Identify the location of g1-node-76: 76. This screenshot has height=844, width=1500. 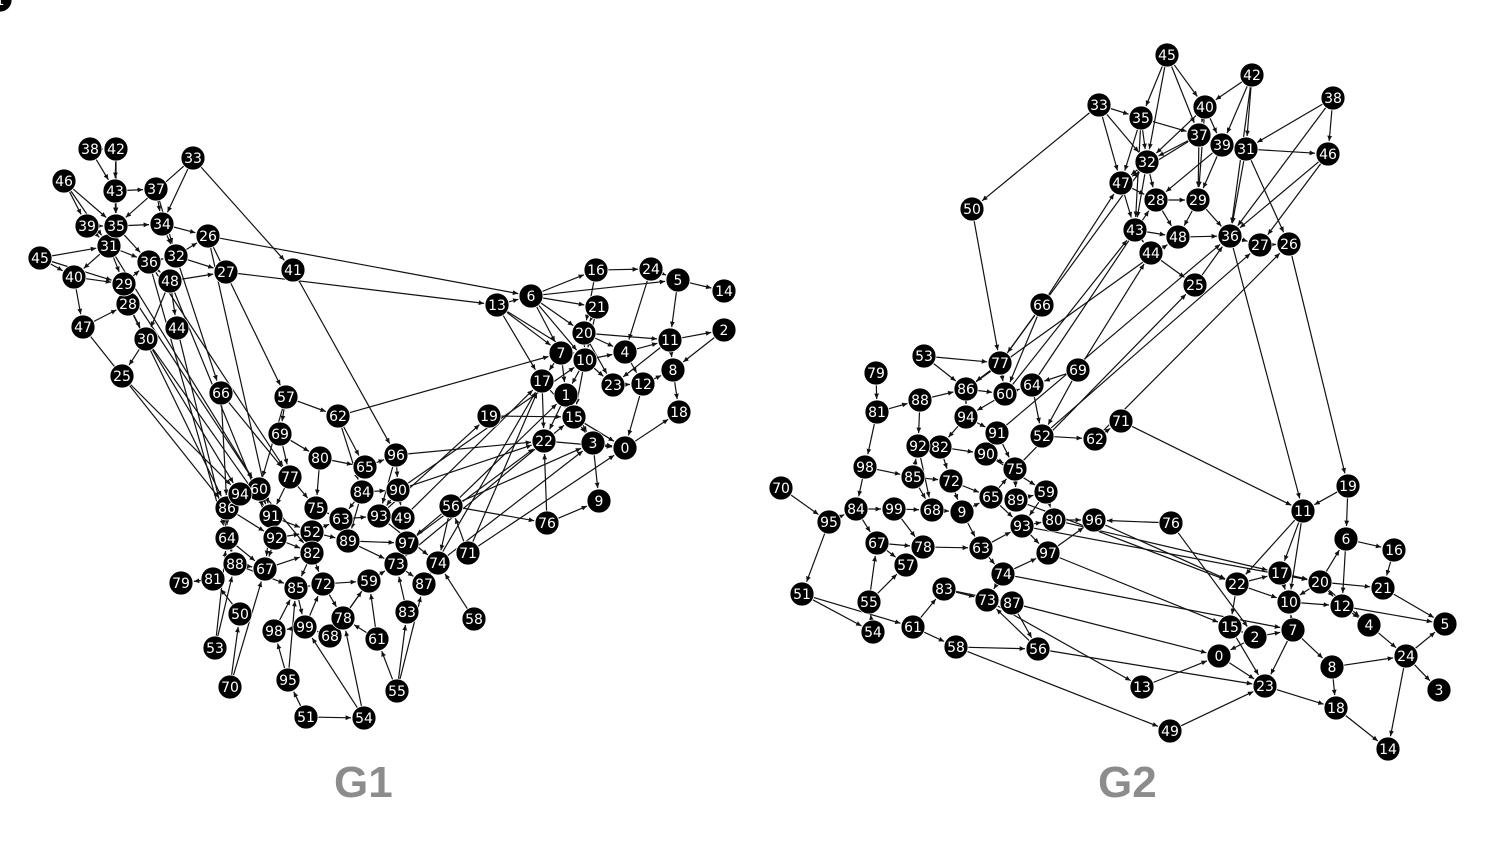
(547, 523).